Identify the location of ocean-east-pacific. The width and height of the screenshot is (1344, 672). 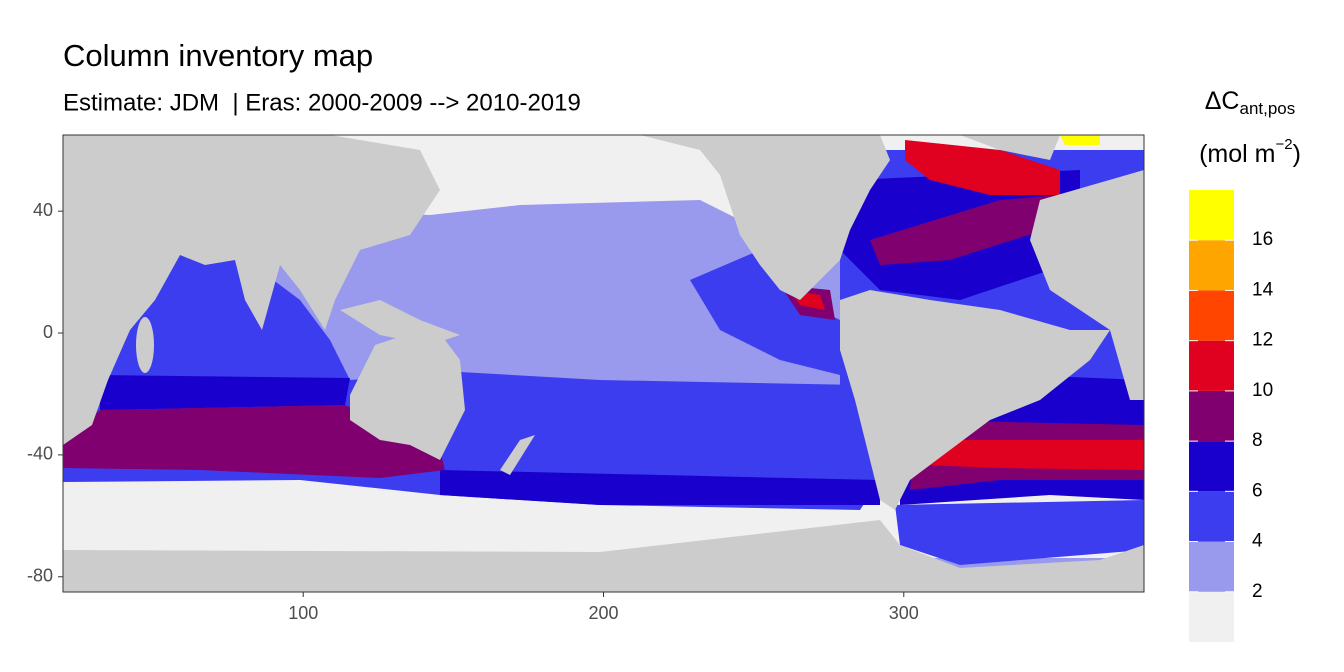
(775, 315).